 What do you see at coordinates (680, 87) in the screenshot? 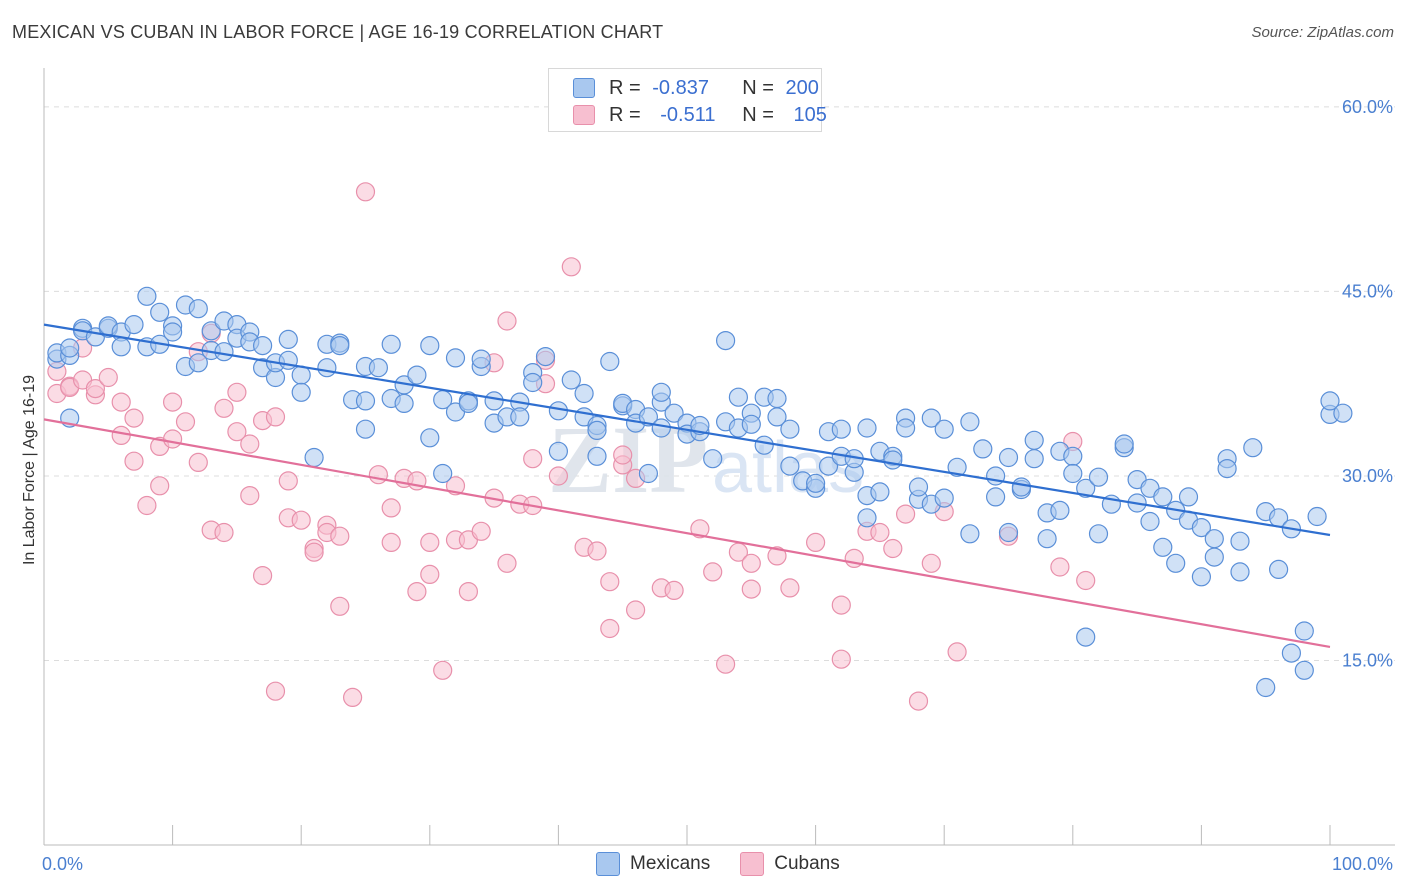
I see `legend-r-value: -0.837` at bounding box center [680, 87].